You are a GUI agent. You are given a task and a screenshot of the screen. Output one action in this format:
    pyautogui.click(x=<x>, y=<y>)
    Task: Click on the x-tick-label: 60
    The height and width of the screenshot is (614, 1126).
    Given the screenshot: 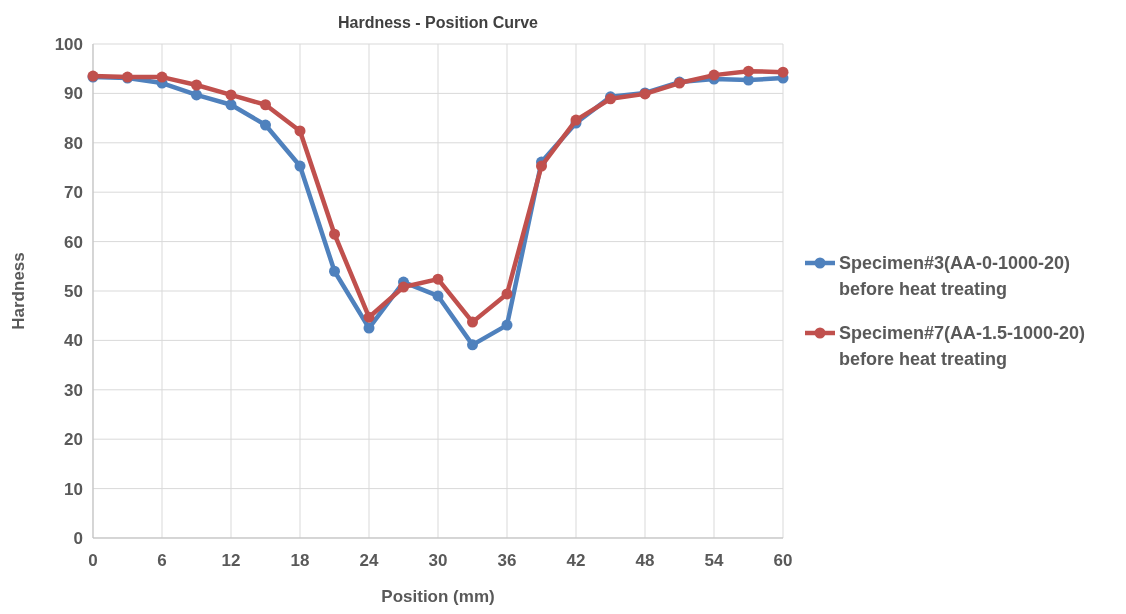 What is the action you would take?
    pyautogui.click(x=783, y=560)
    